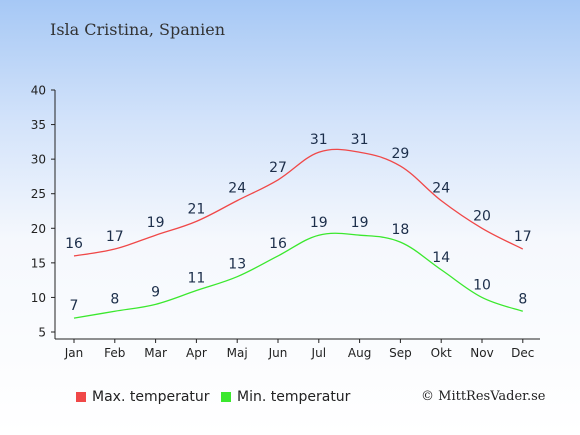 The image size is (580, 435). I want to click on max-data-label: 27, so click(278, 168).